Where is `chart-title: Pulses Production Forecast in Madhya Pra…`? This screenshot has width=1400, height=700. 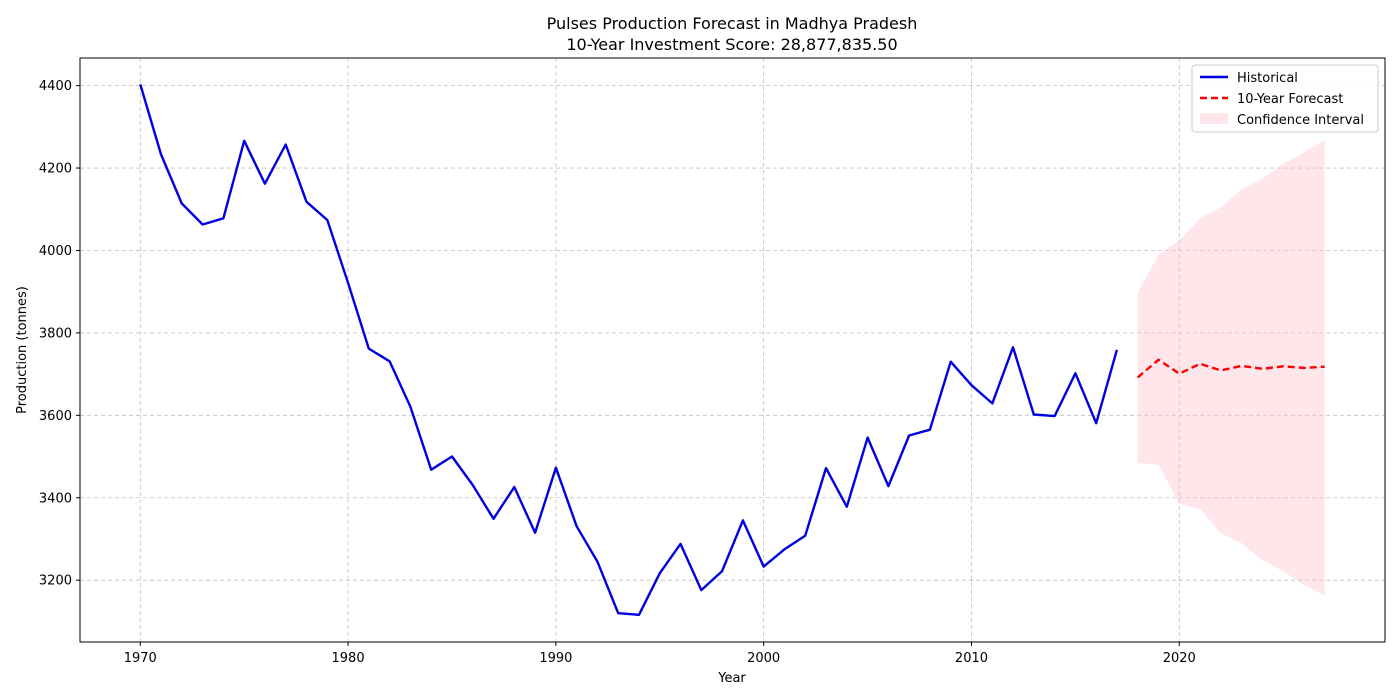
chart-title: Pulses Production Forecast in Madhya Pra… is located at coordinates (732, 23).